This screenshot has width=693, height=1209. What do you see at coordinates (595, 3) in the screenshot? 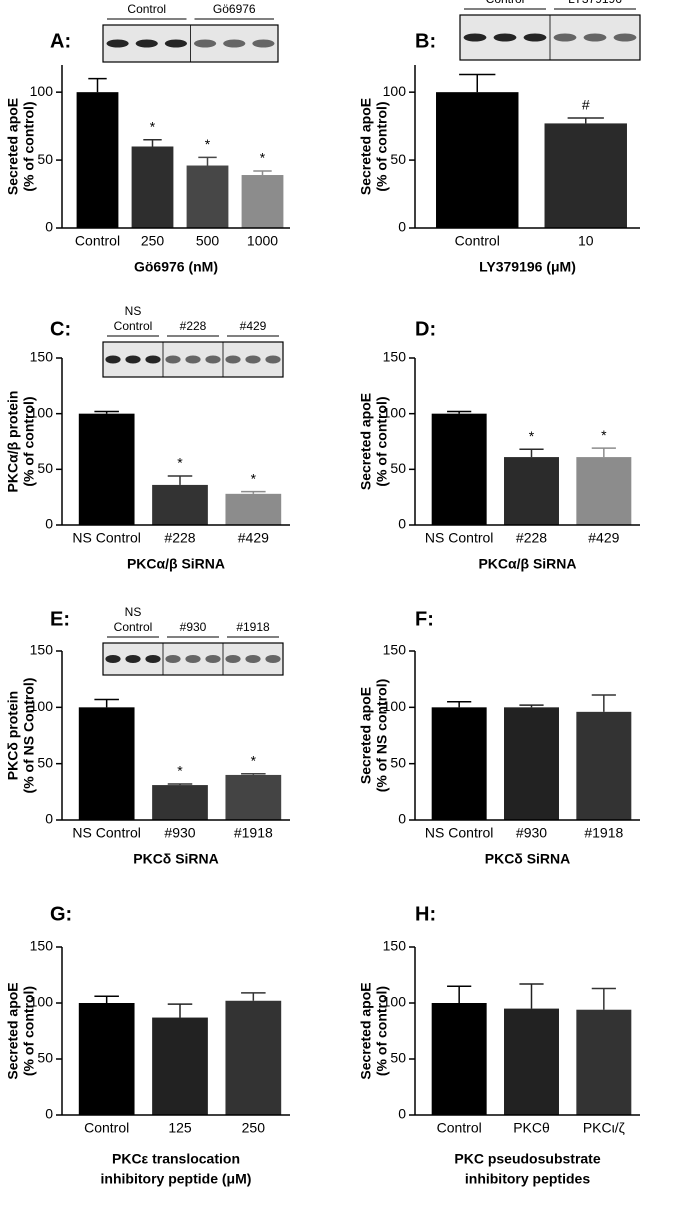
I see `blot-label: LY379196` at bounding box center [595, 3].